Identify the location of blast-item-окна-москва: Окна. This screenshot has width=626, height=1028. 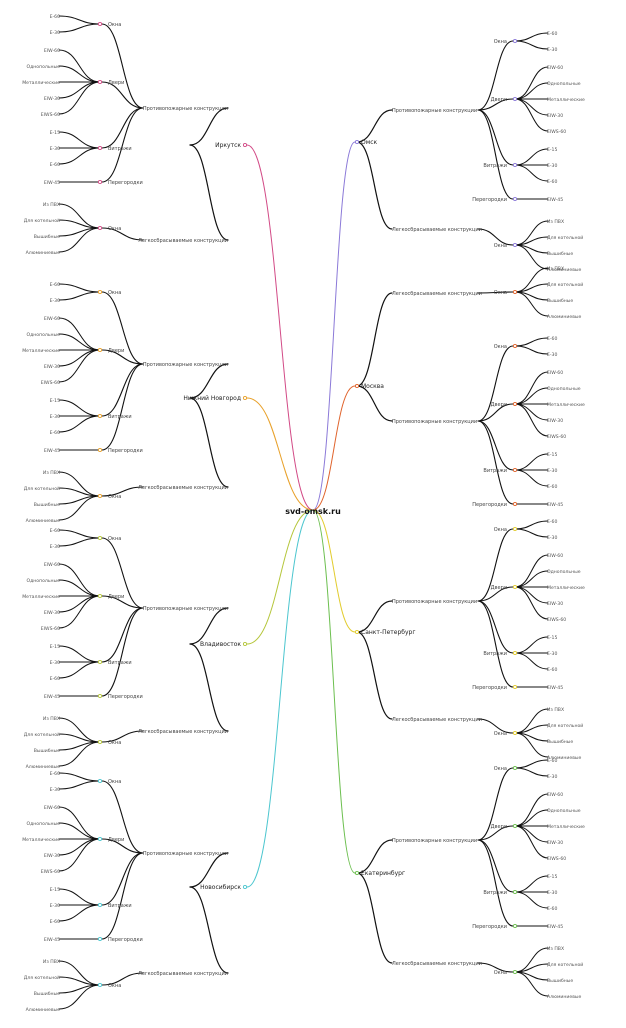
(500, 293).